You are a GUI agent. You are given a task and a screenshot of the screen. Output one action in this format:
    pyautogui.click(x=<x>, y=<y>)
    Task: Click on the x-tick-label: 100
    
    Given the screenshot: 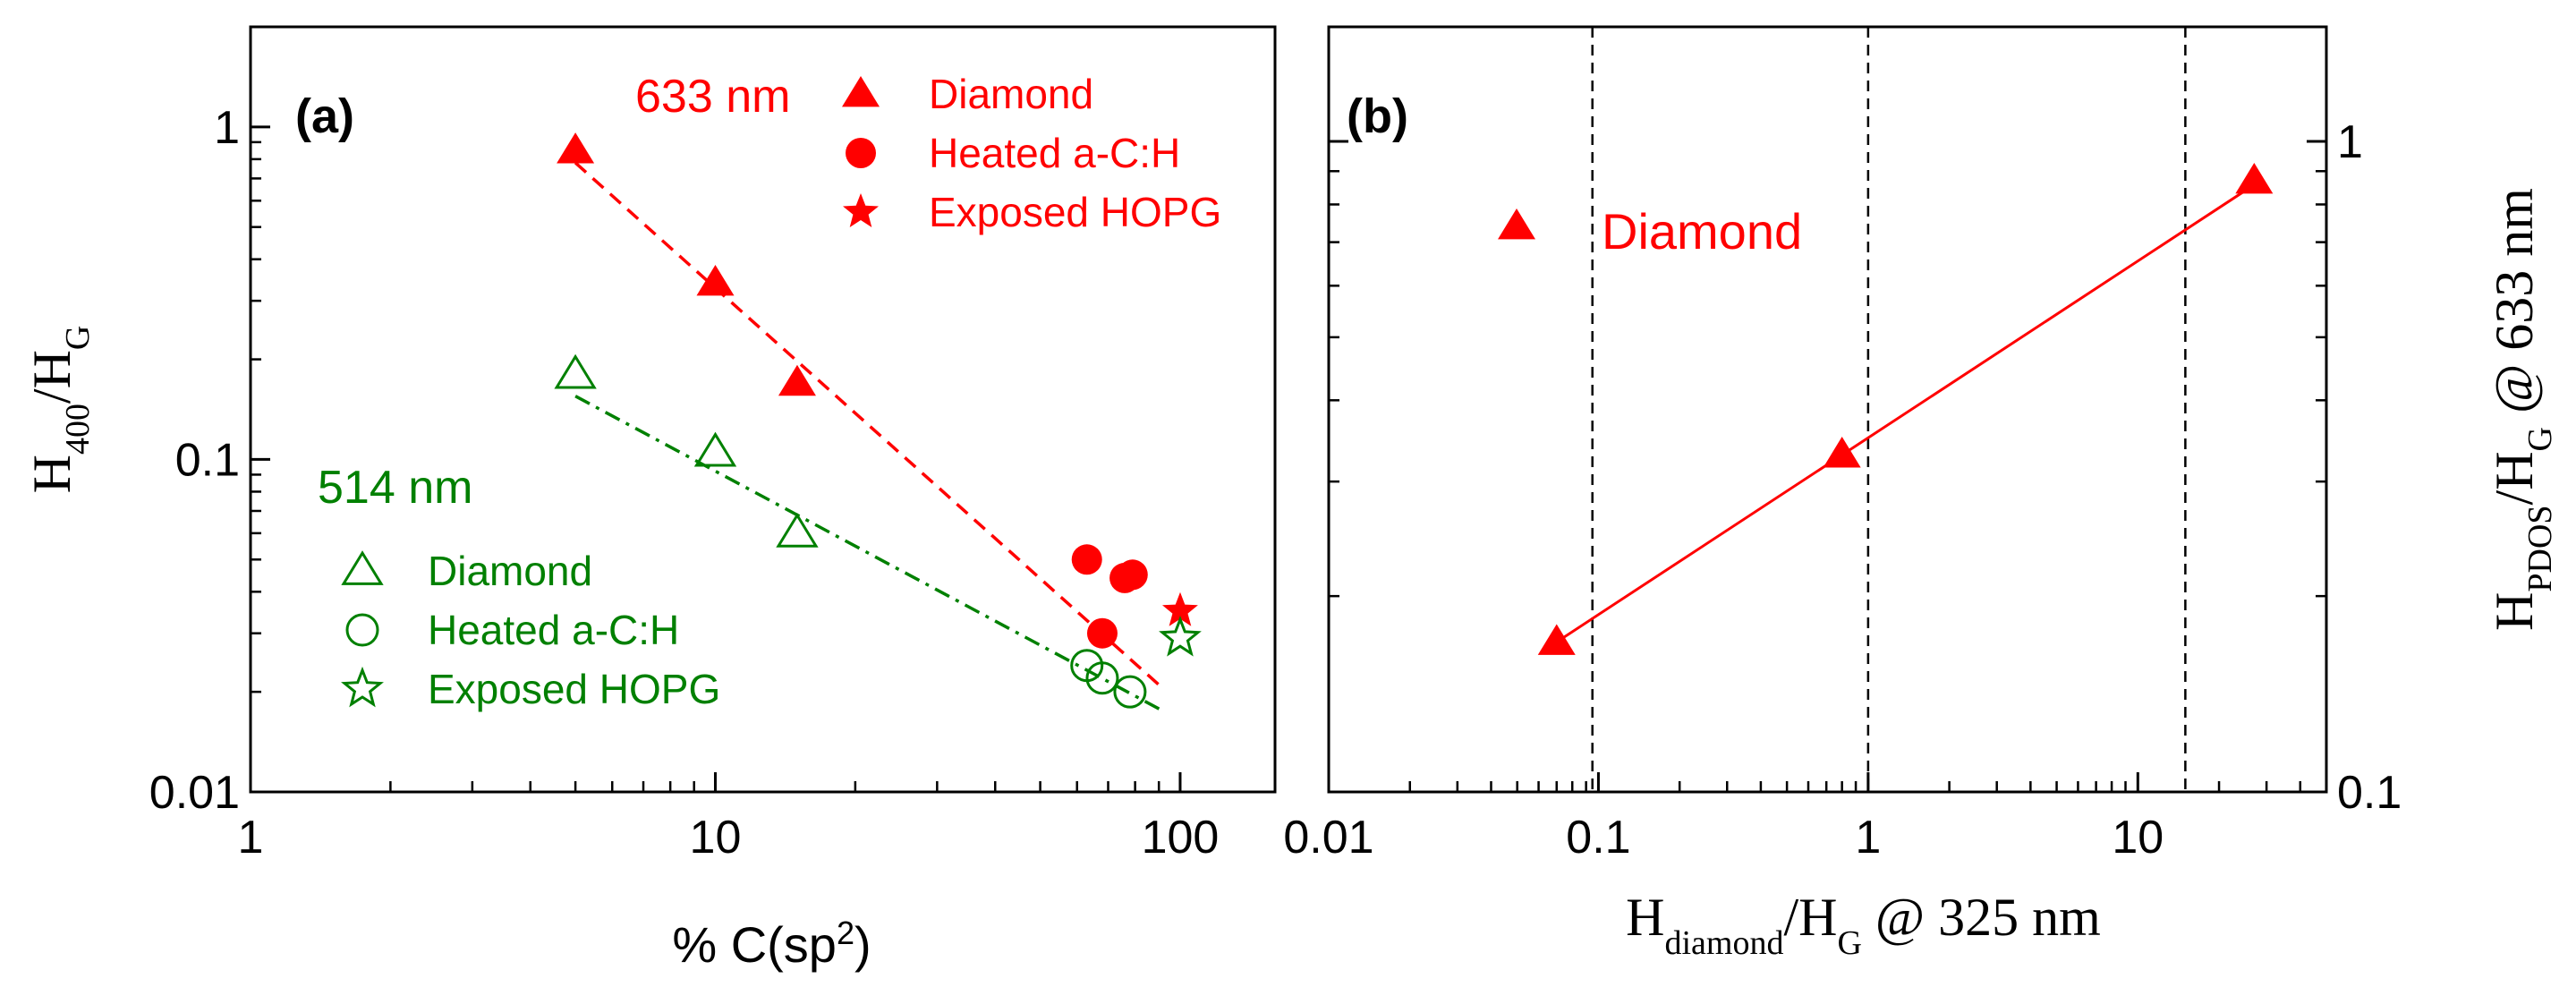 What is the action you would take?
    pyautogui.click(x=1181, y=838)
    